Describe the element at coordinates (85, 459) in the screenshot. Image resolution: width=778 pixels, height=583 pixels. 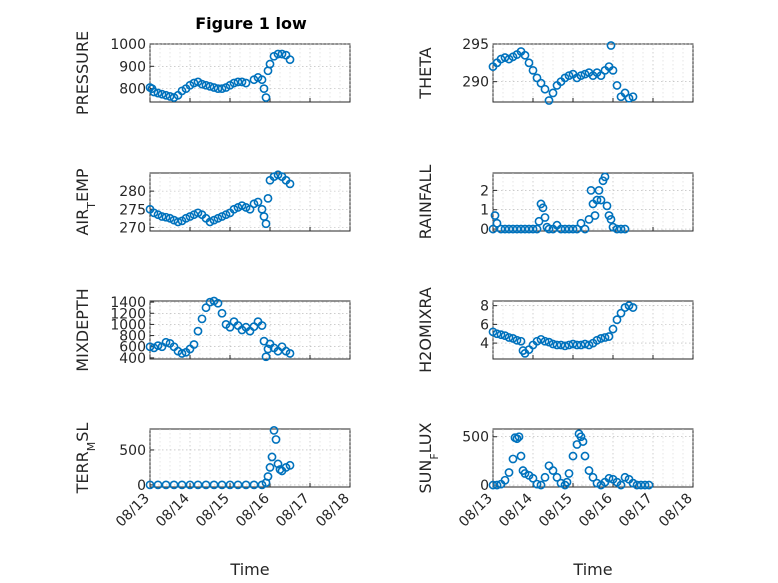
I see `y-axis-label: TERRMSL` at that location.